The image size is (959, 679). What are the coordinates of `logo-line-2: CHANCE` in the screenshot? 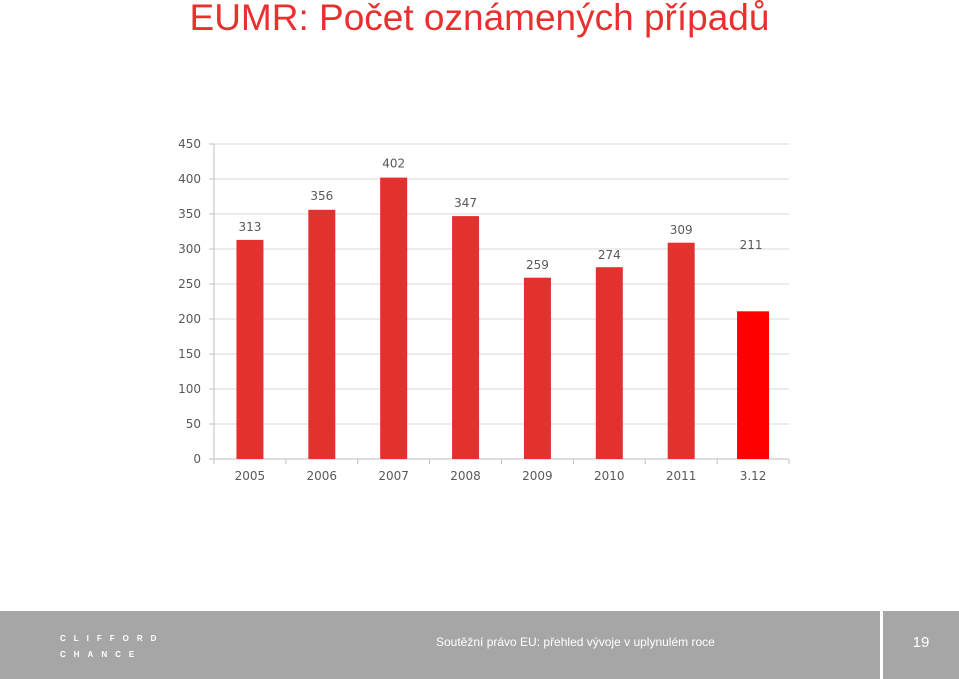 It's located at (101, 654).